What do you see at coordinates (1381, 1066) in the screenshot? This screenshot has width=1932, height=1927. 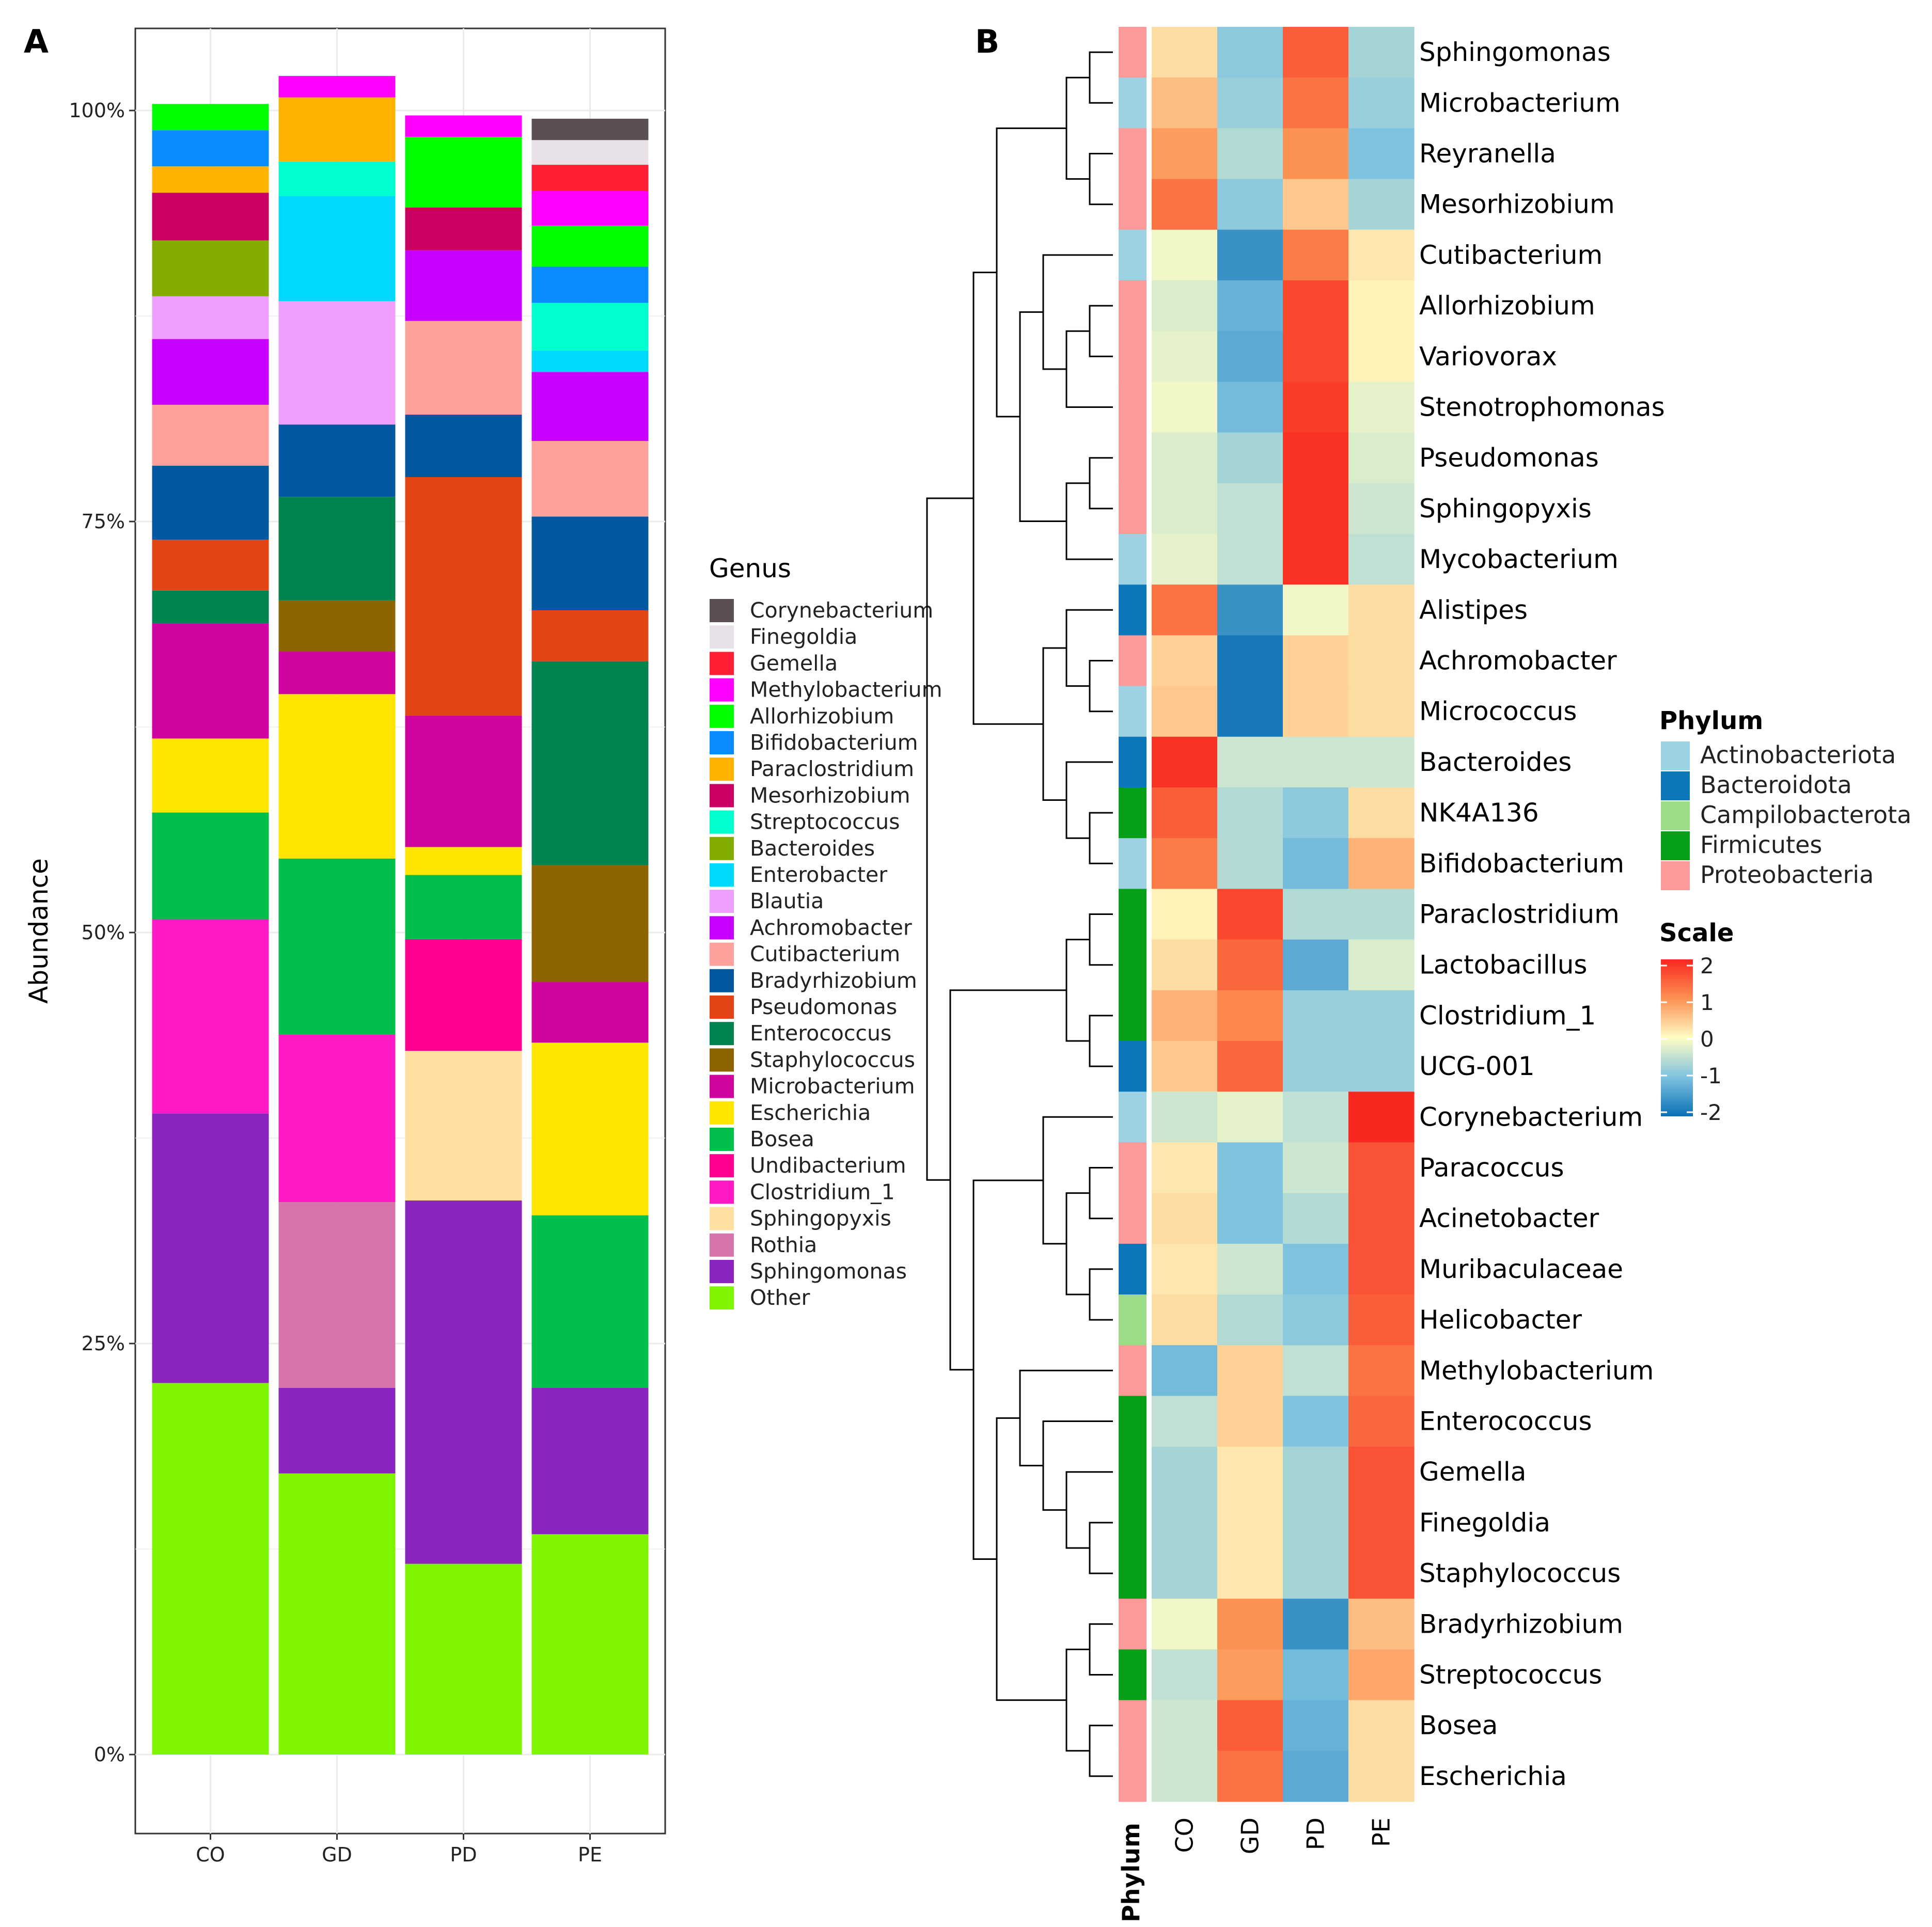 I see `heatmap-cell-ucg-001-pe` at bounding box center [1381, 1066].